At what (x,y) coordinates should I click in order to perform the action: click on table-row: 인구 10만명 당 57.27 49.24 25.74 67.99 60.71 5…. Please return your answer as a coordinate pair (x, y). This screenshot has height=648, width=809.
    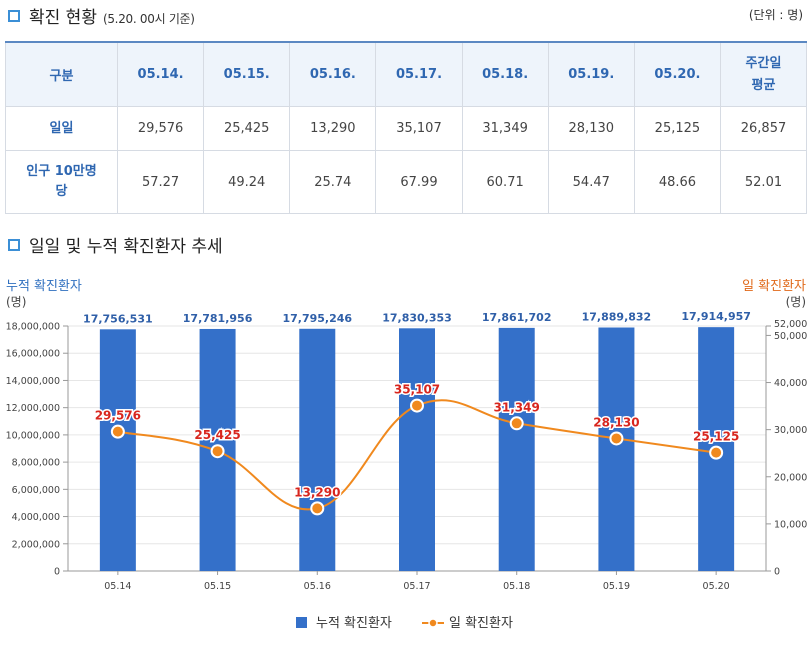
    Looking at the image, I should click on (406, 182).